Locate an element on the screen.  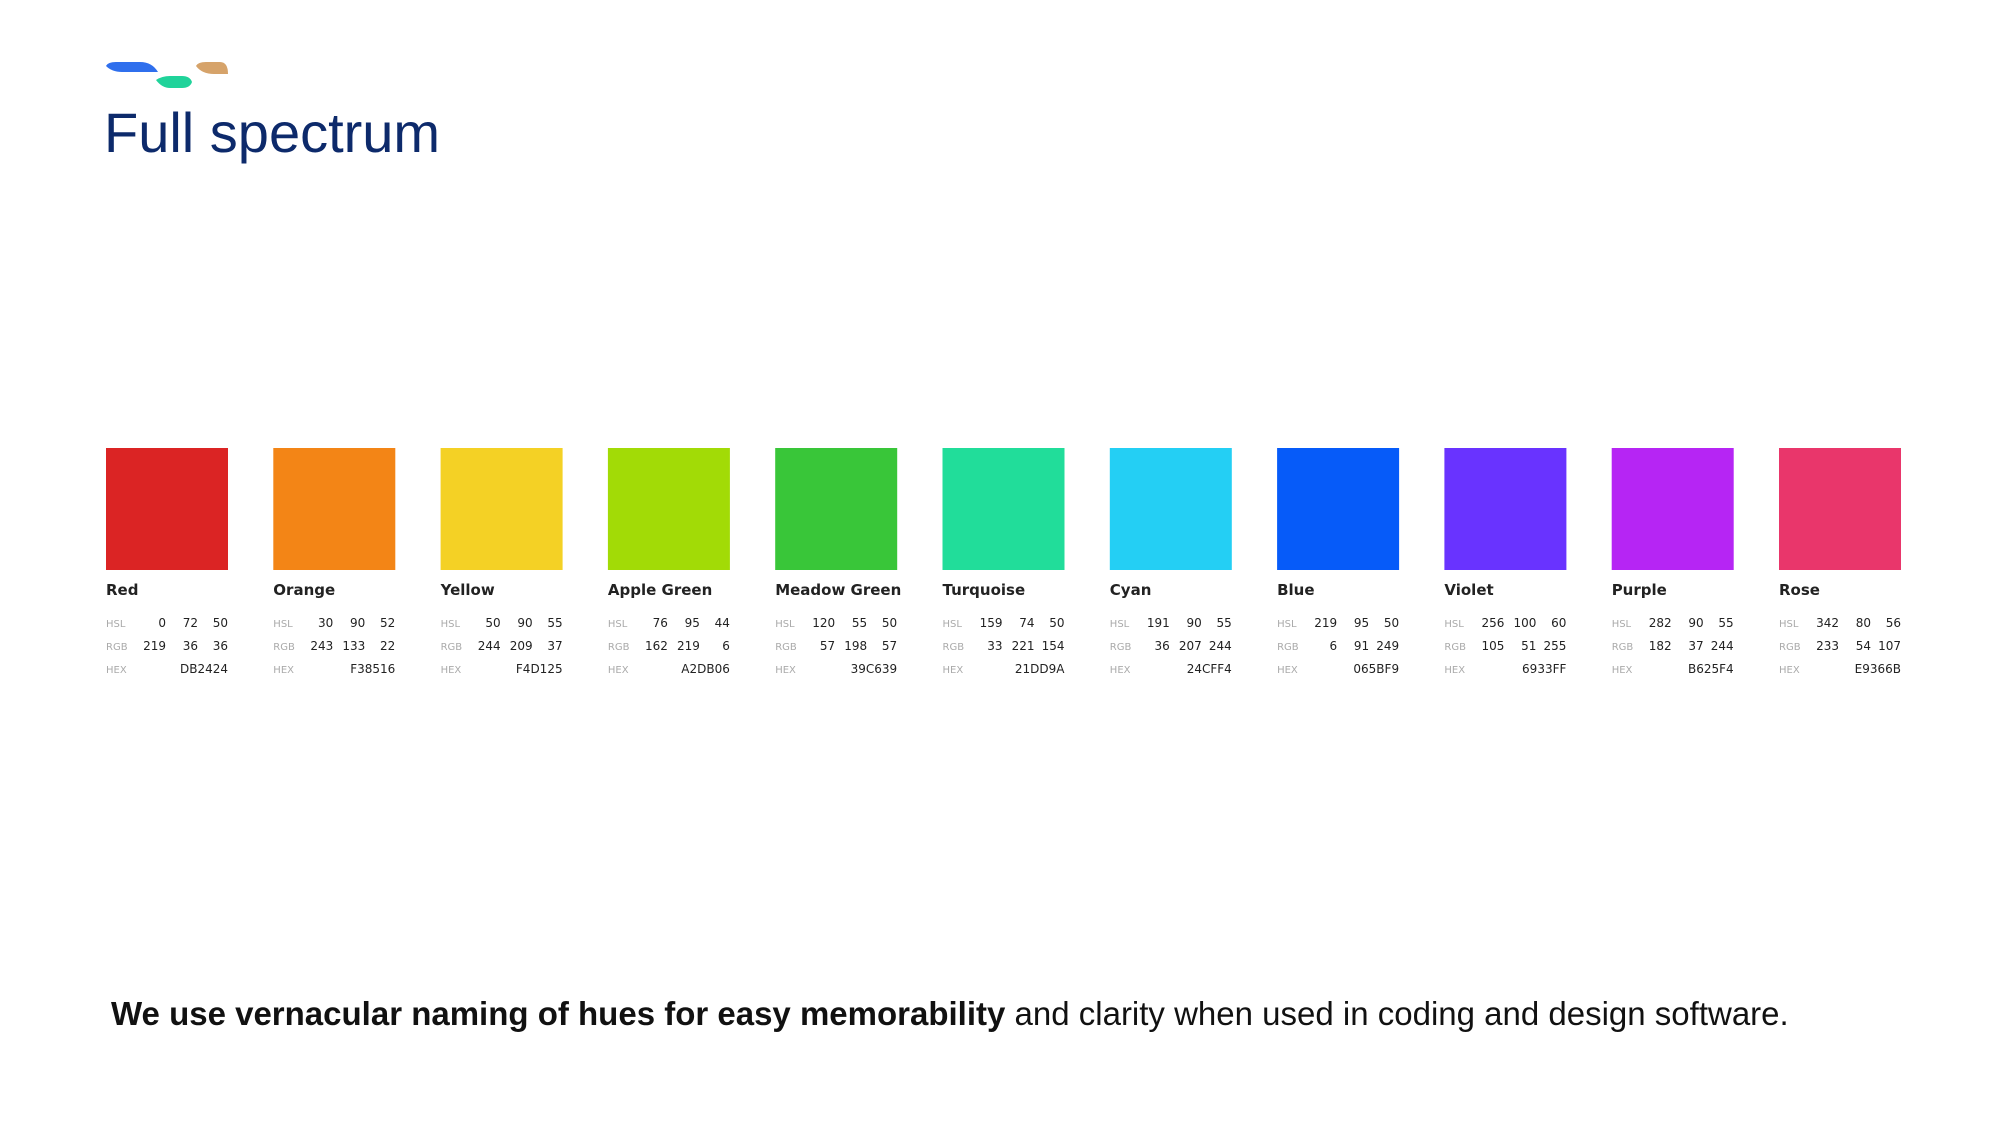
hex-value: F38516 is located at coordinates (372, 669).